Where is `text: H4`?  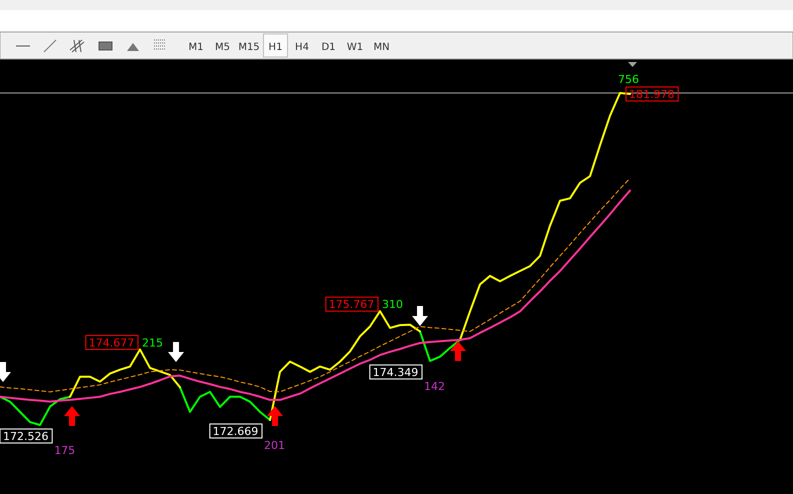
text: H4 is located at coordinates (302, 47).